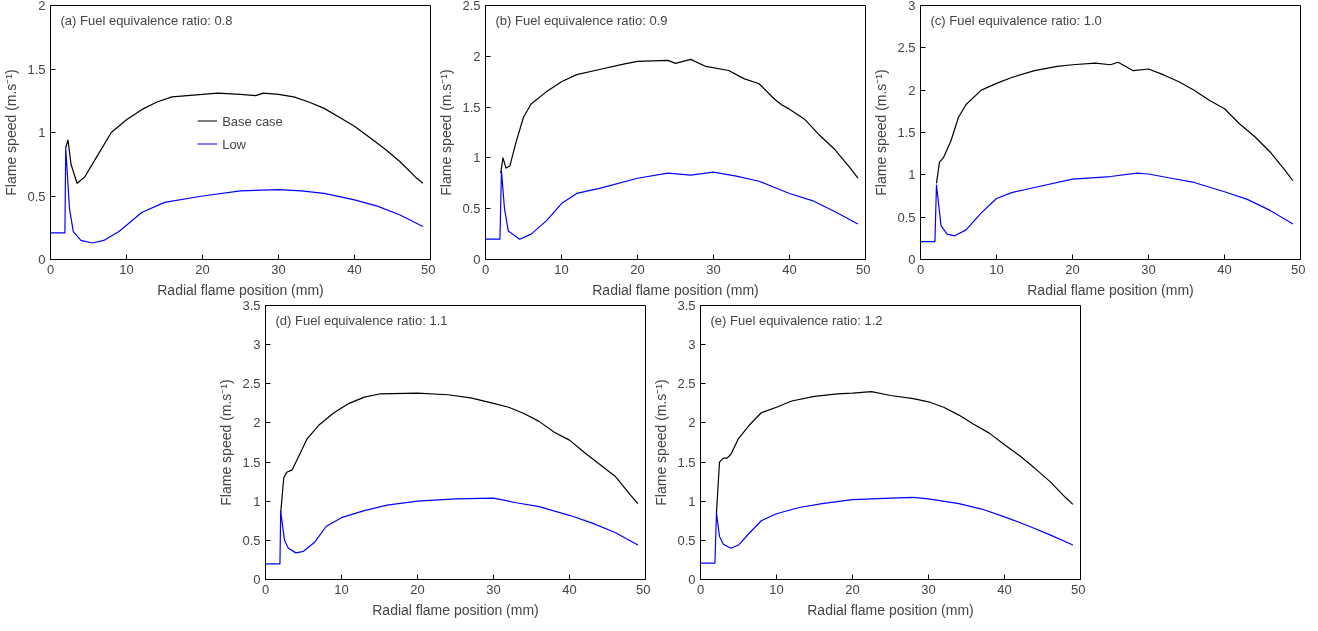 The image size is (1318, 631). I want to click on text: (e) Fuel equivalence ratio: 1.2, so click(796, 320).